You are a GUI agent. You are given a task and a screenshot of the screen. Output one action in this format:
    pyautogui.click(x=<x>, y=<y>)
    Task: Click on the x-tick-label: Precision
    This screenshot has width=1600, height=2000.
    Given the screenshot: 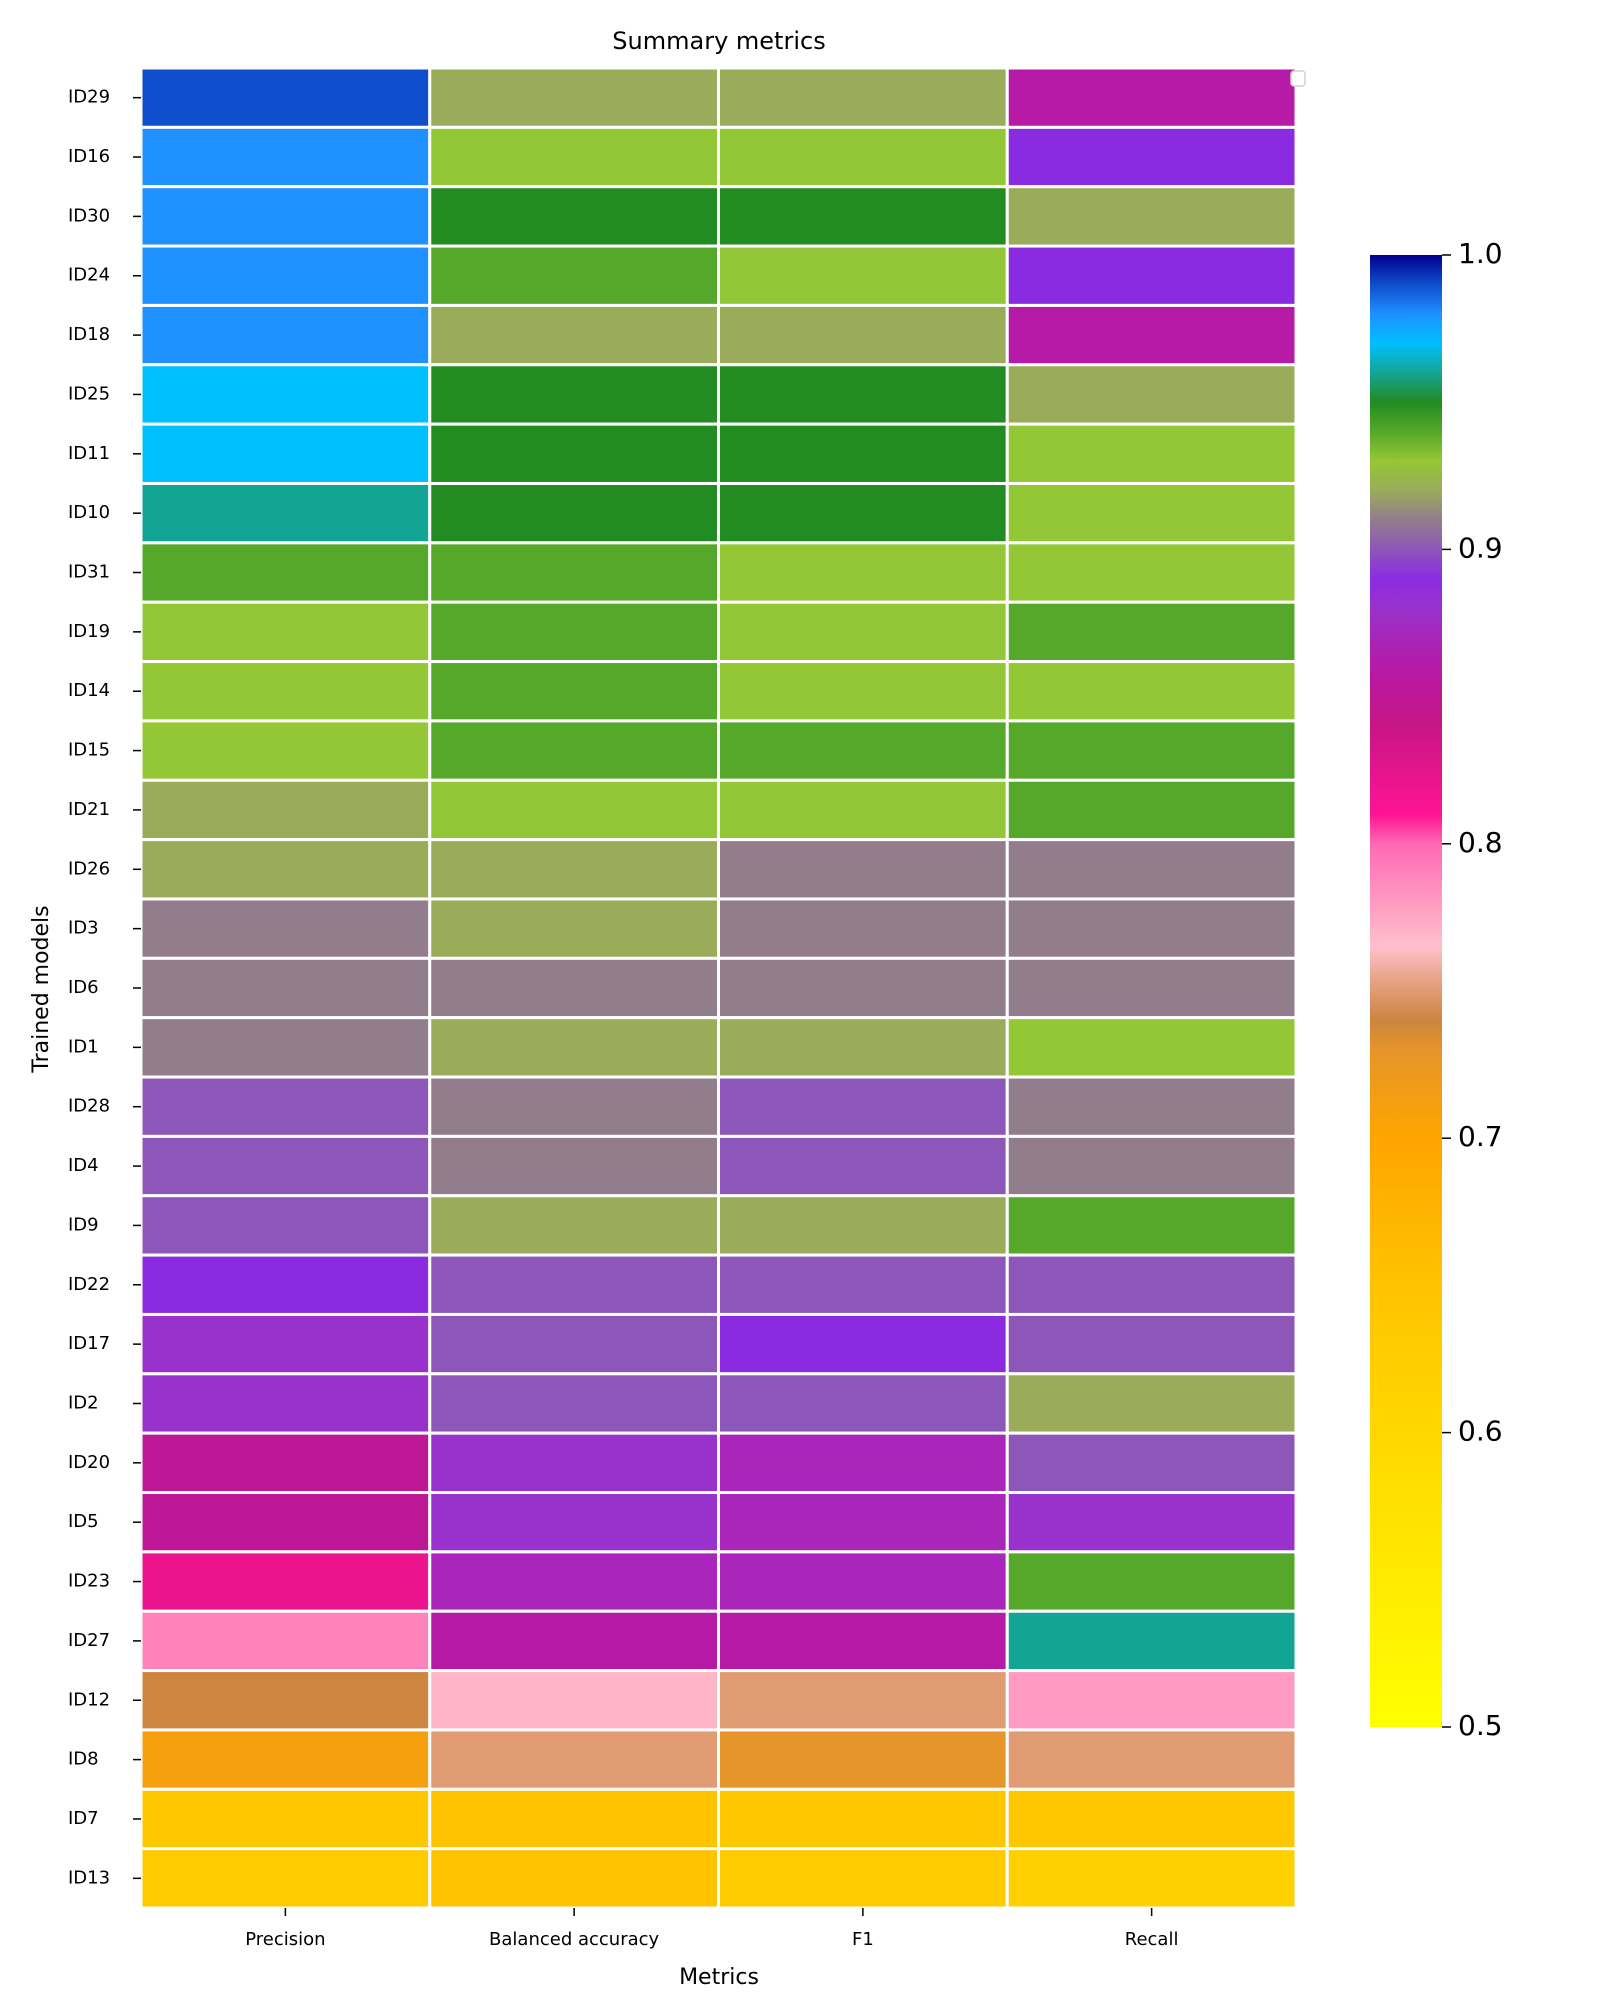 What is the action you would take?
    pyautogui.click(x=285, y=1939)
    